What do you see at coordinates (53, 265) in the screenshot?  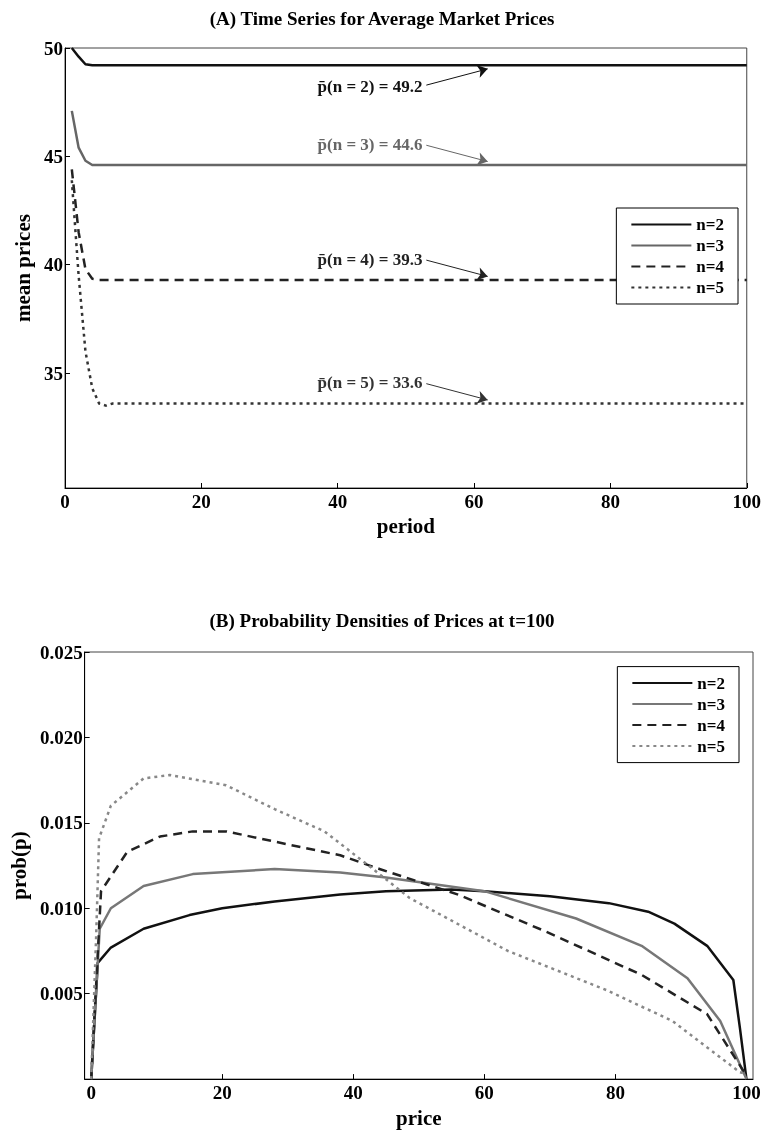 I see `y-tick-label: 40` at bounding box center [53, 265].